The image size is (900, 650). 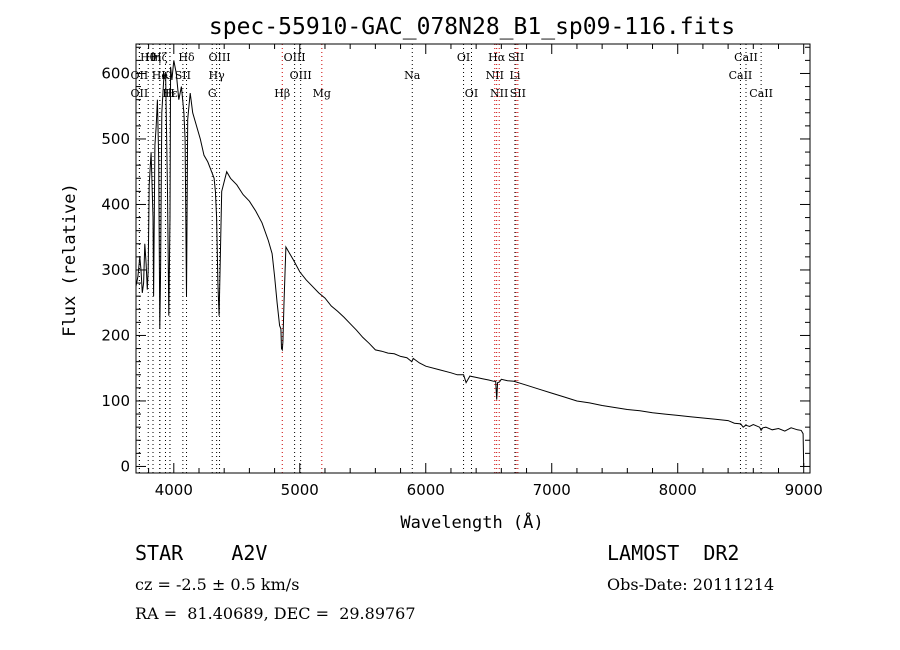 What do you see at coordinates (282, 93) in the screenshot?
I see `line-label: Hβ` at bounding box center [282, 93].